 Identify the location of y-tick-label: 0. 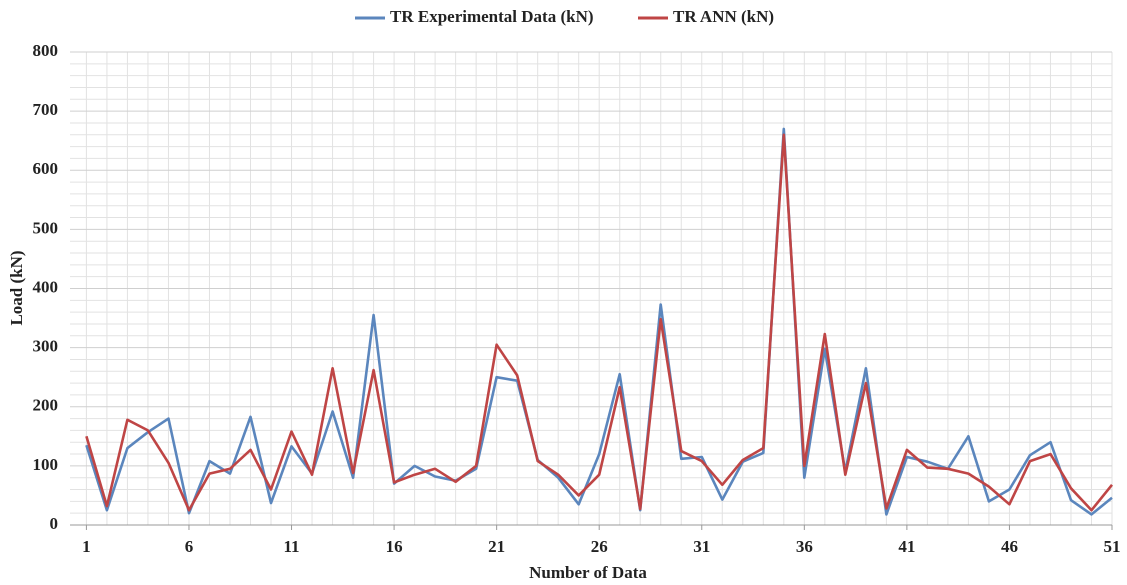
(54, 523).